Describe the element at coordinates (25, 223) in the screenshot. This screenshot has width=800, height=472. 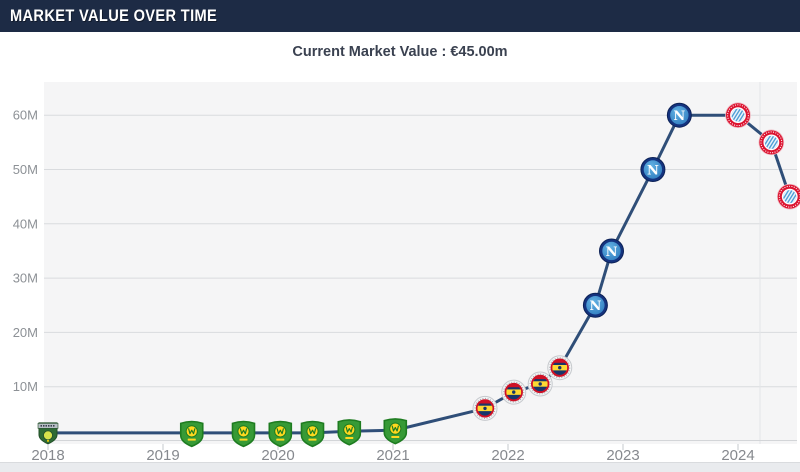
I see `y-tick-label: 40M` at that location.